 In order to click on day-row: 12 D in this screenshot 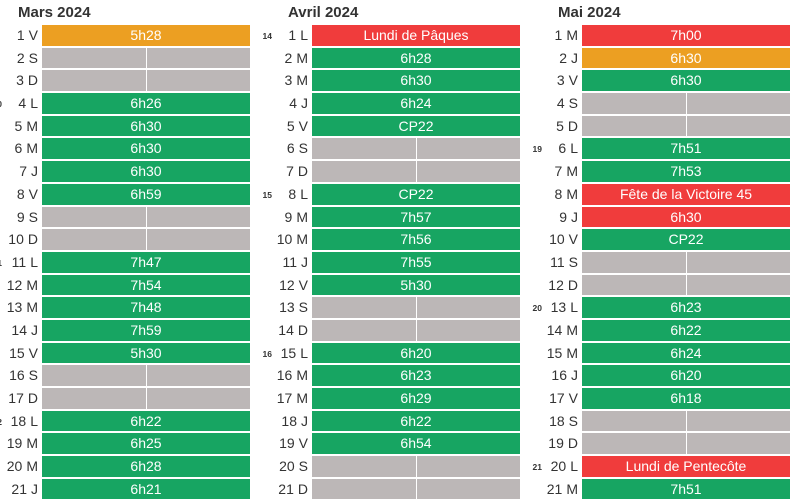, I will do `click(665, 285)`.